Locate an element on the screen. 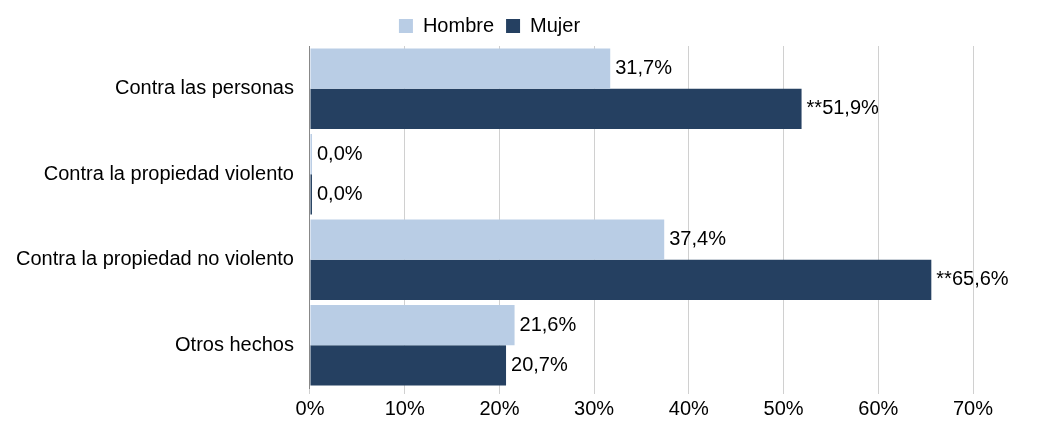 This screenshot has width=1043, height=430. x-tick-label: 30% is located at coordinates (594, 407).